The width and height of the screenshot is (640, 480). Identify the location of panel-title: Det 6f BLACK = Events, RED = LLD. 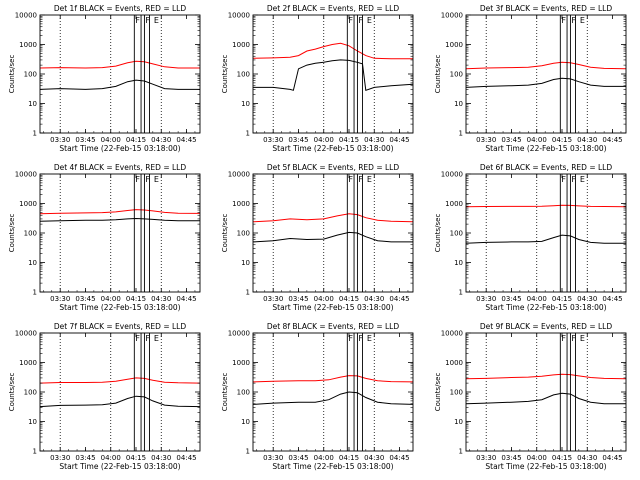
(546, 167).